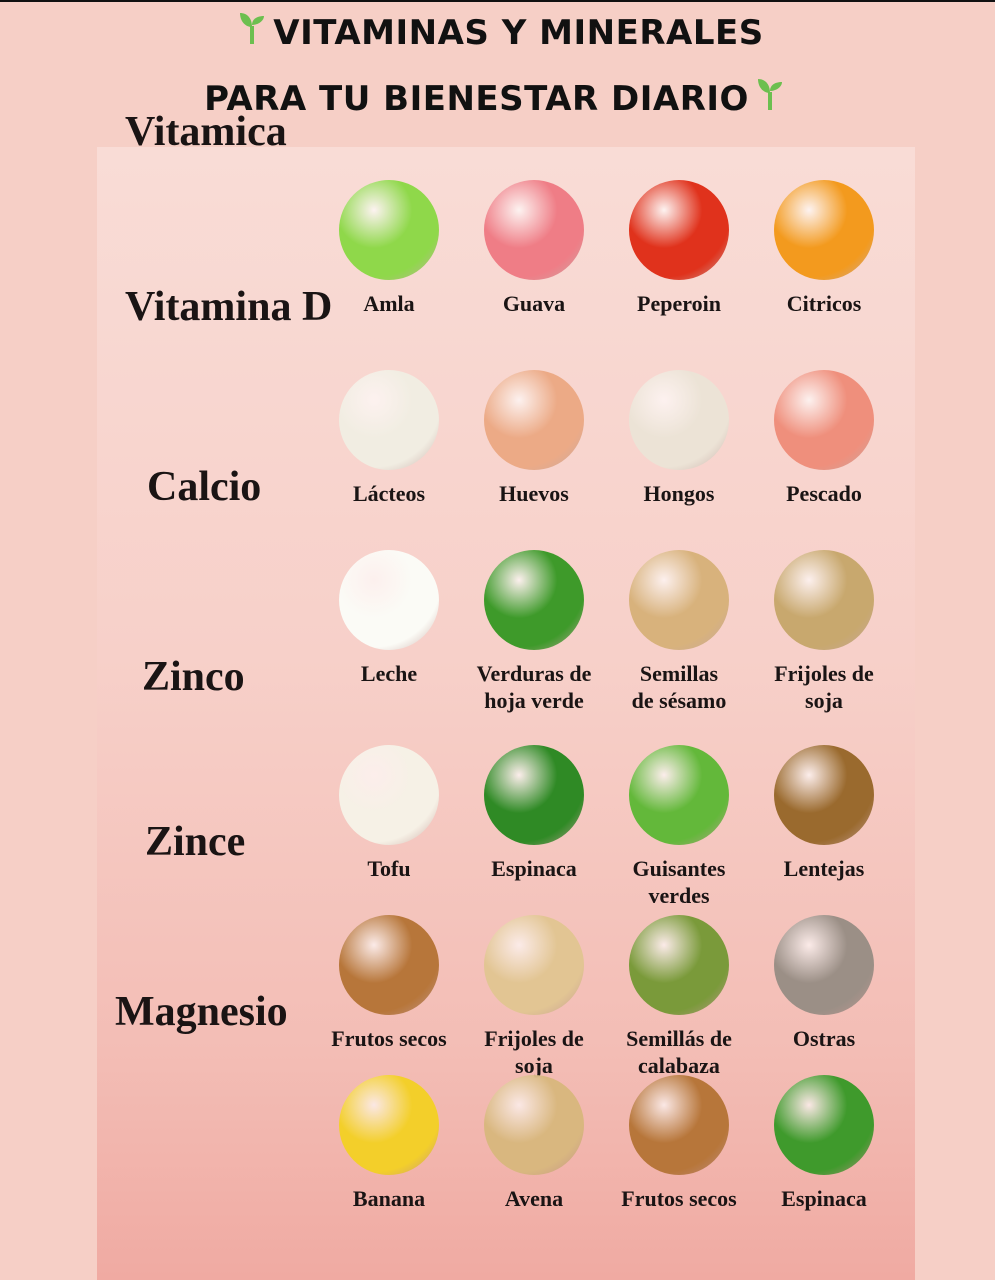  Describe the element at coordinates (518, 33) in the screenshot. I see `title-text-1: VITAMINAS Y MINERALES` at that location.